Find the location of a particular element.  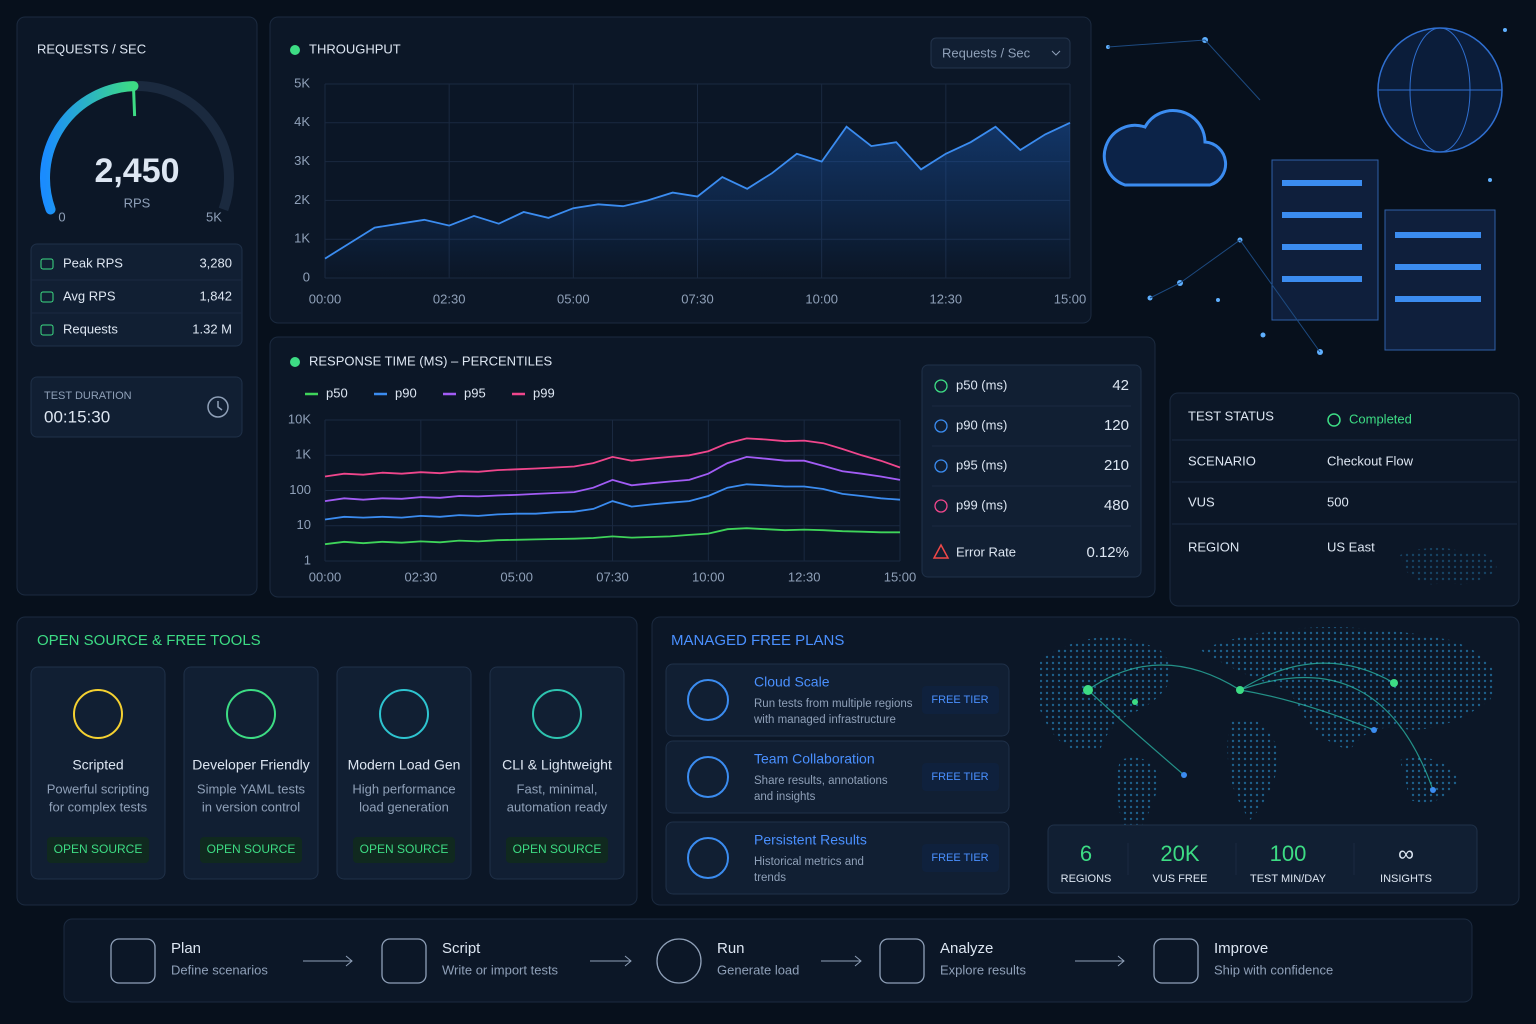

area is located at coordinates (697, 200).